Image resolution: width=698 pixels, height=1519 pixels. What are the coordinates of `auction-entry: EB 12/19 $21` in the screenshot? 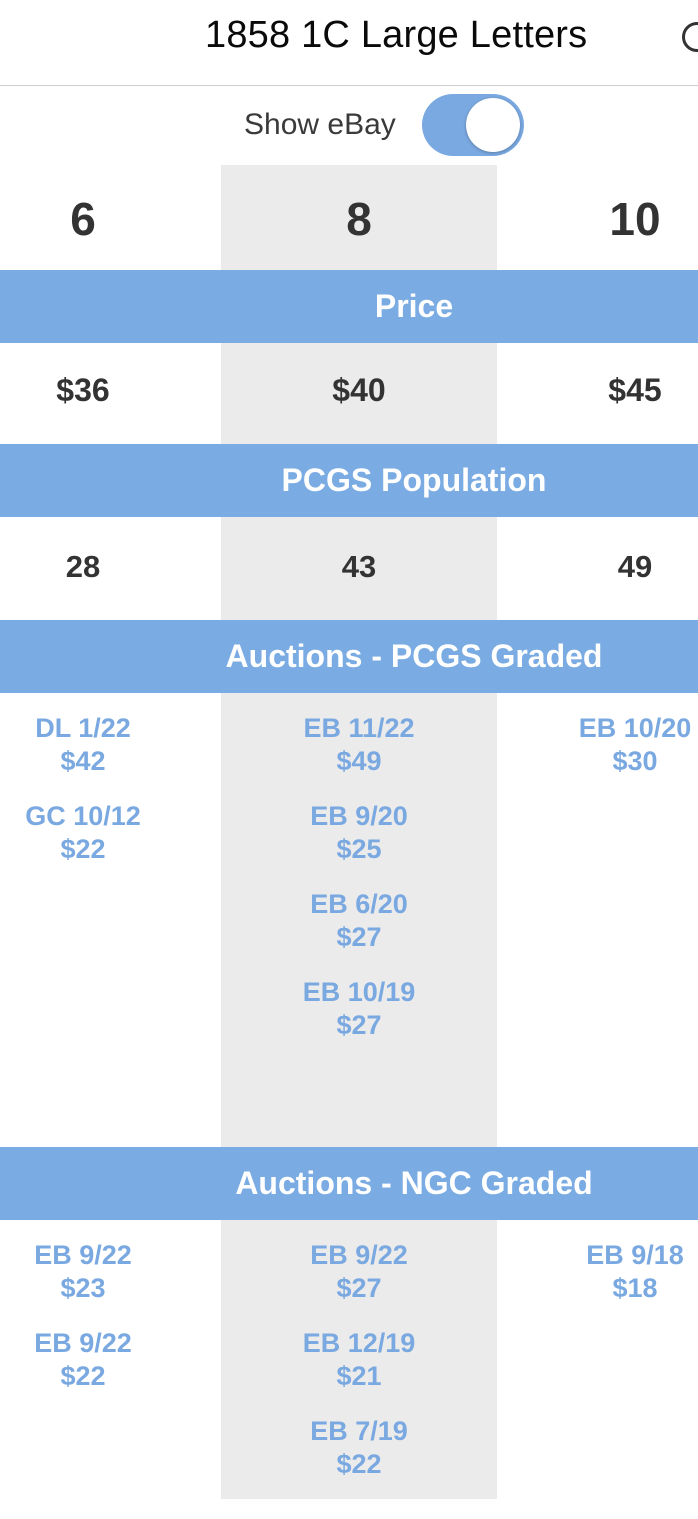 It's located at (359, 1360).